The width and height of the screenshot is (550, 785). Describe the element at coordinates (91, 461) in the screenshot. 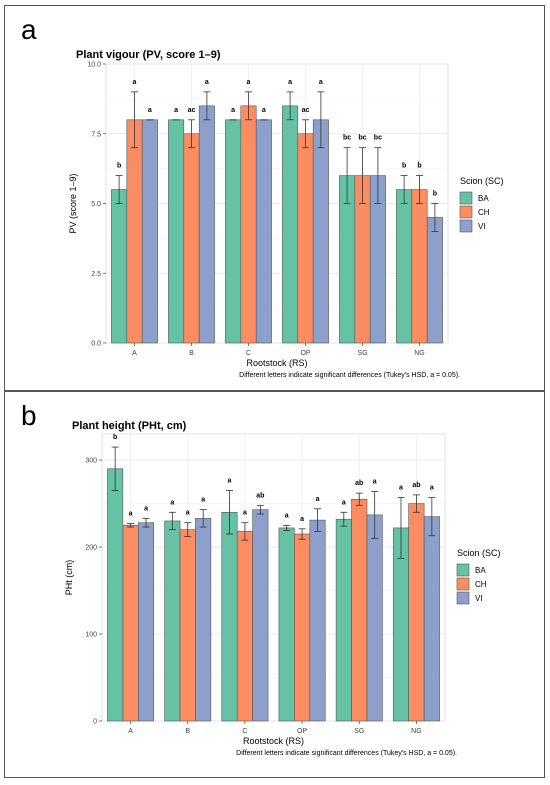

I see `y-tick-label: 300` at that location.